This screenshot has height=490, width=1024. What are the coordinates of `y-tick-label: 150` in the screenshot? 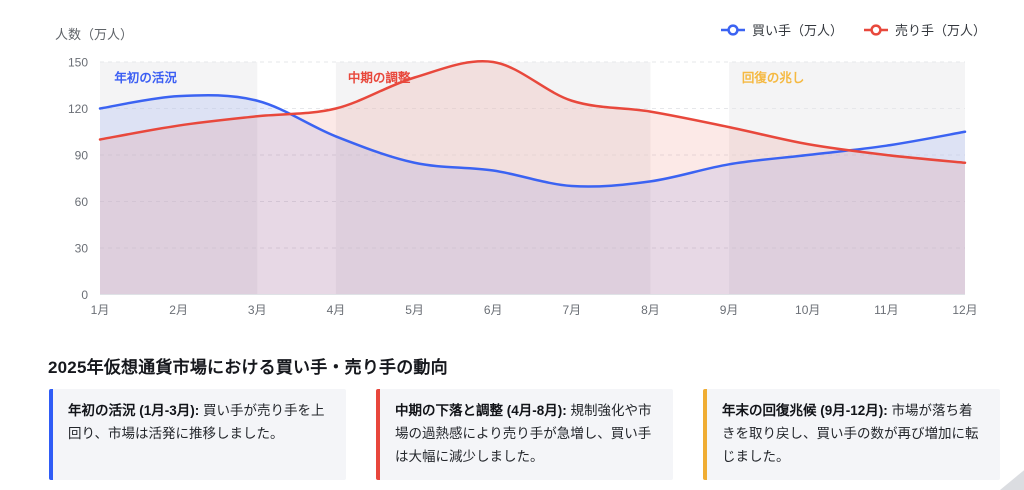 It's located at (78, 63).